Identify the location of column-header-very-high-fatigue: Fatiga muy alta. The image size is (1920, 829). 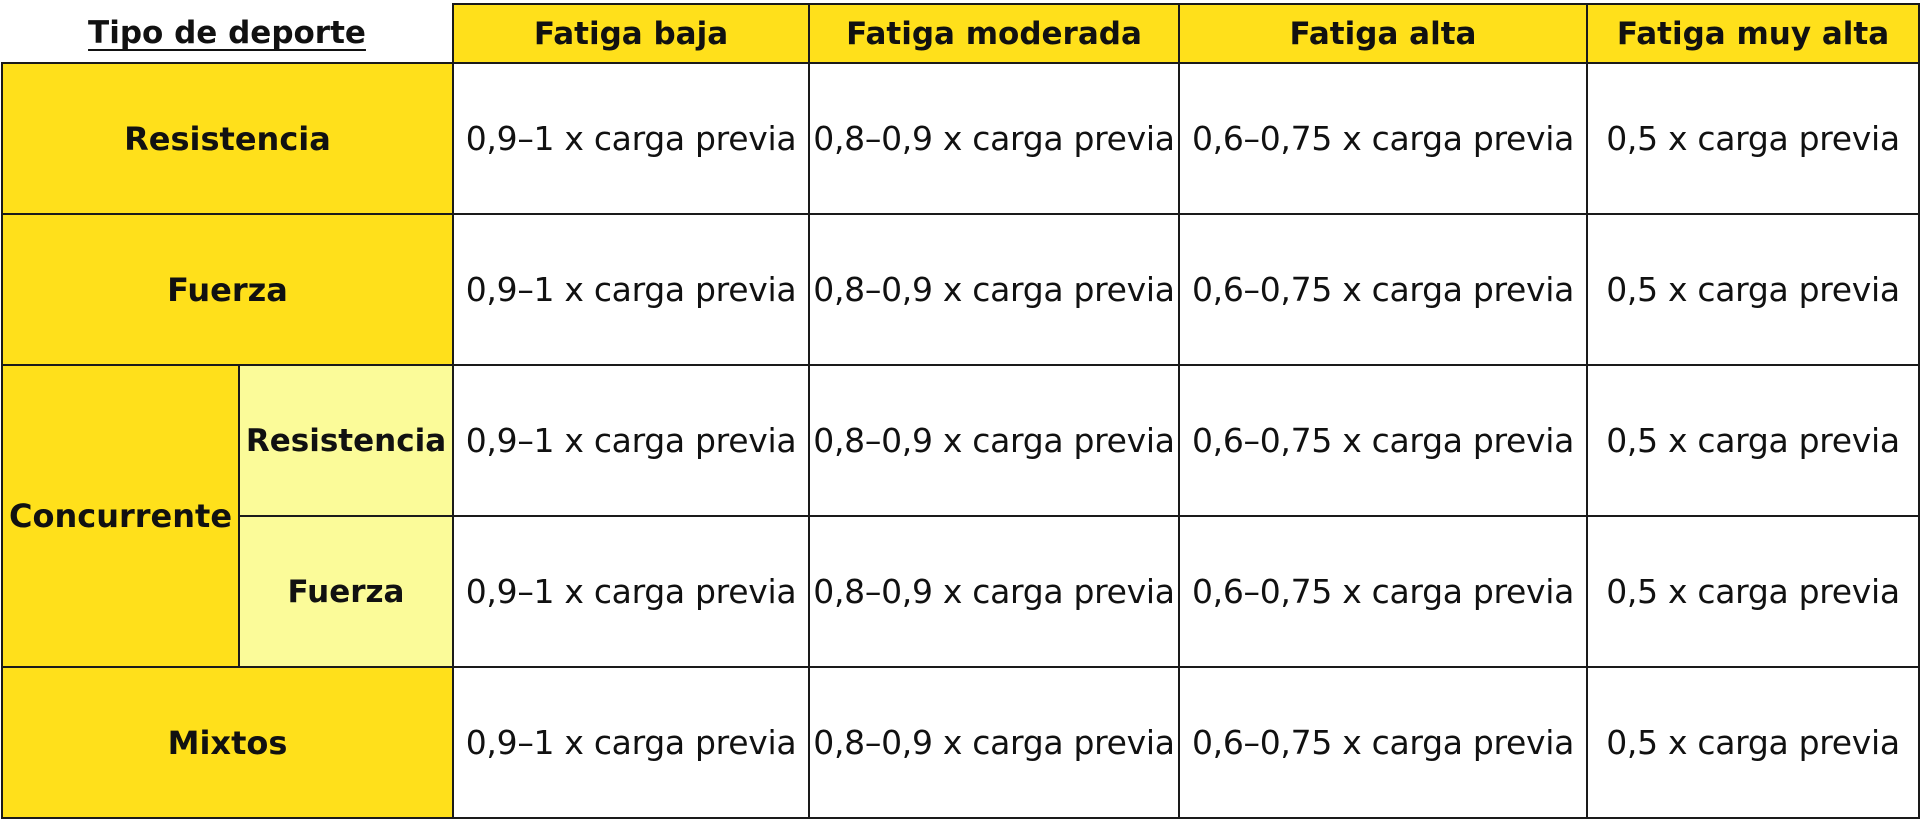
(1753, 33).